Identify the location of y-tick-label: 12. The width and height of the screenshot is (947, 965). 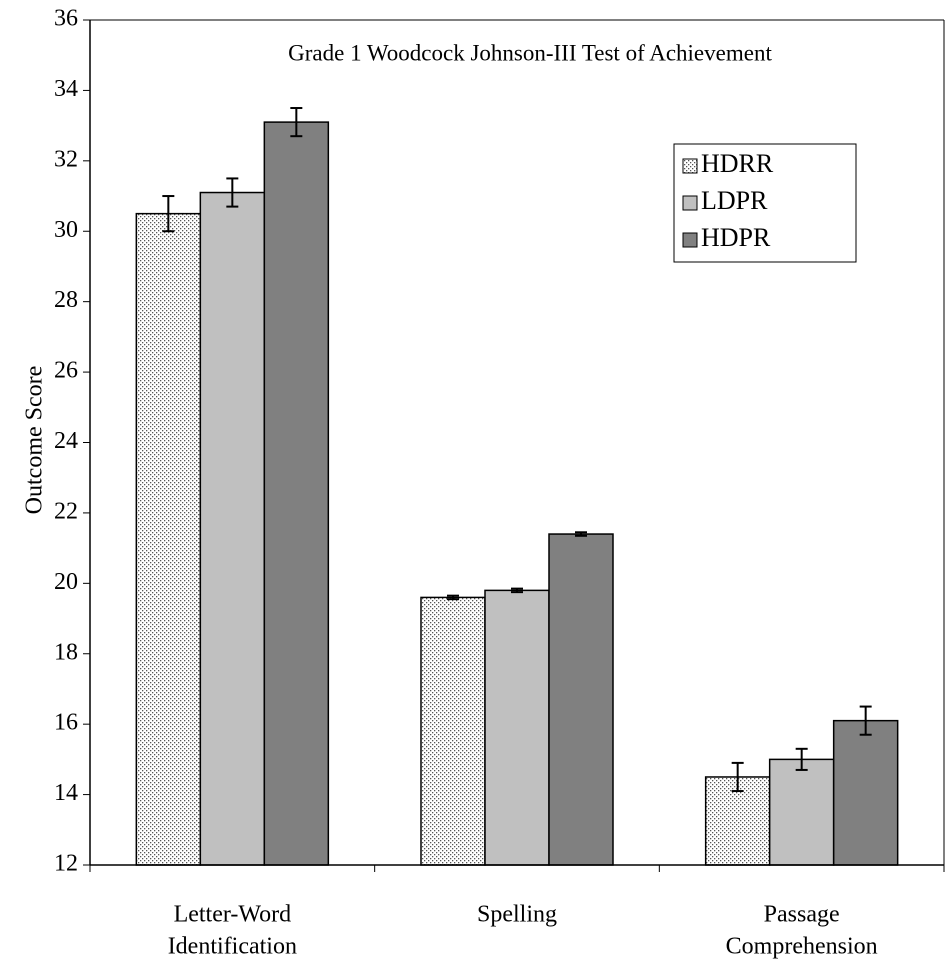
(66, 864).